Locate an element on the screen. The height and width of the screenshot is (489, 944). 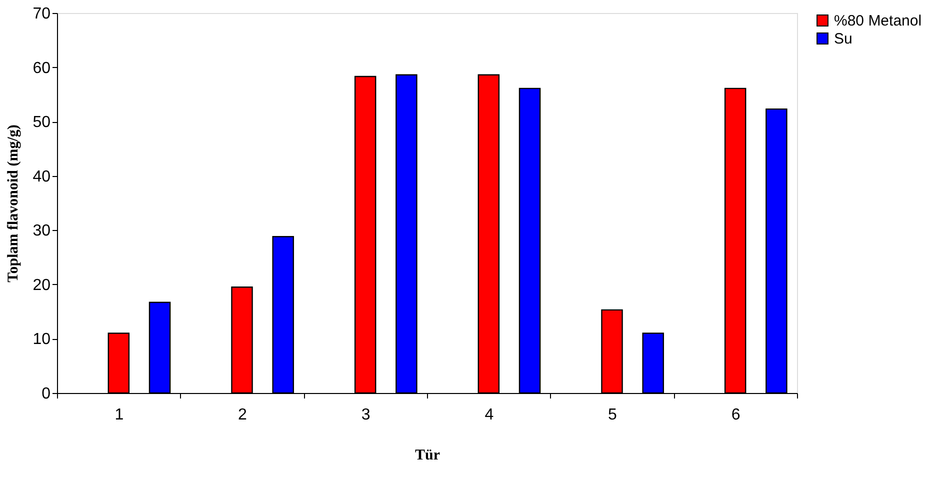
x-axis-title: Tür is located at coordinates (427, 456).